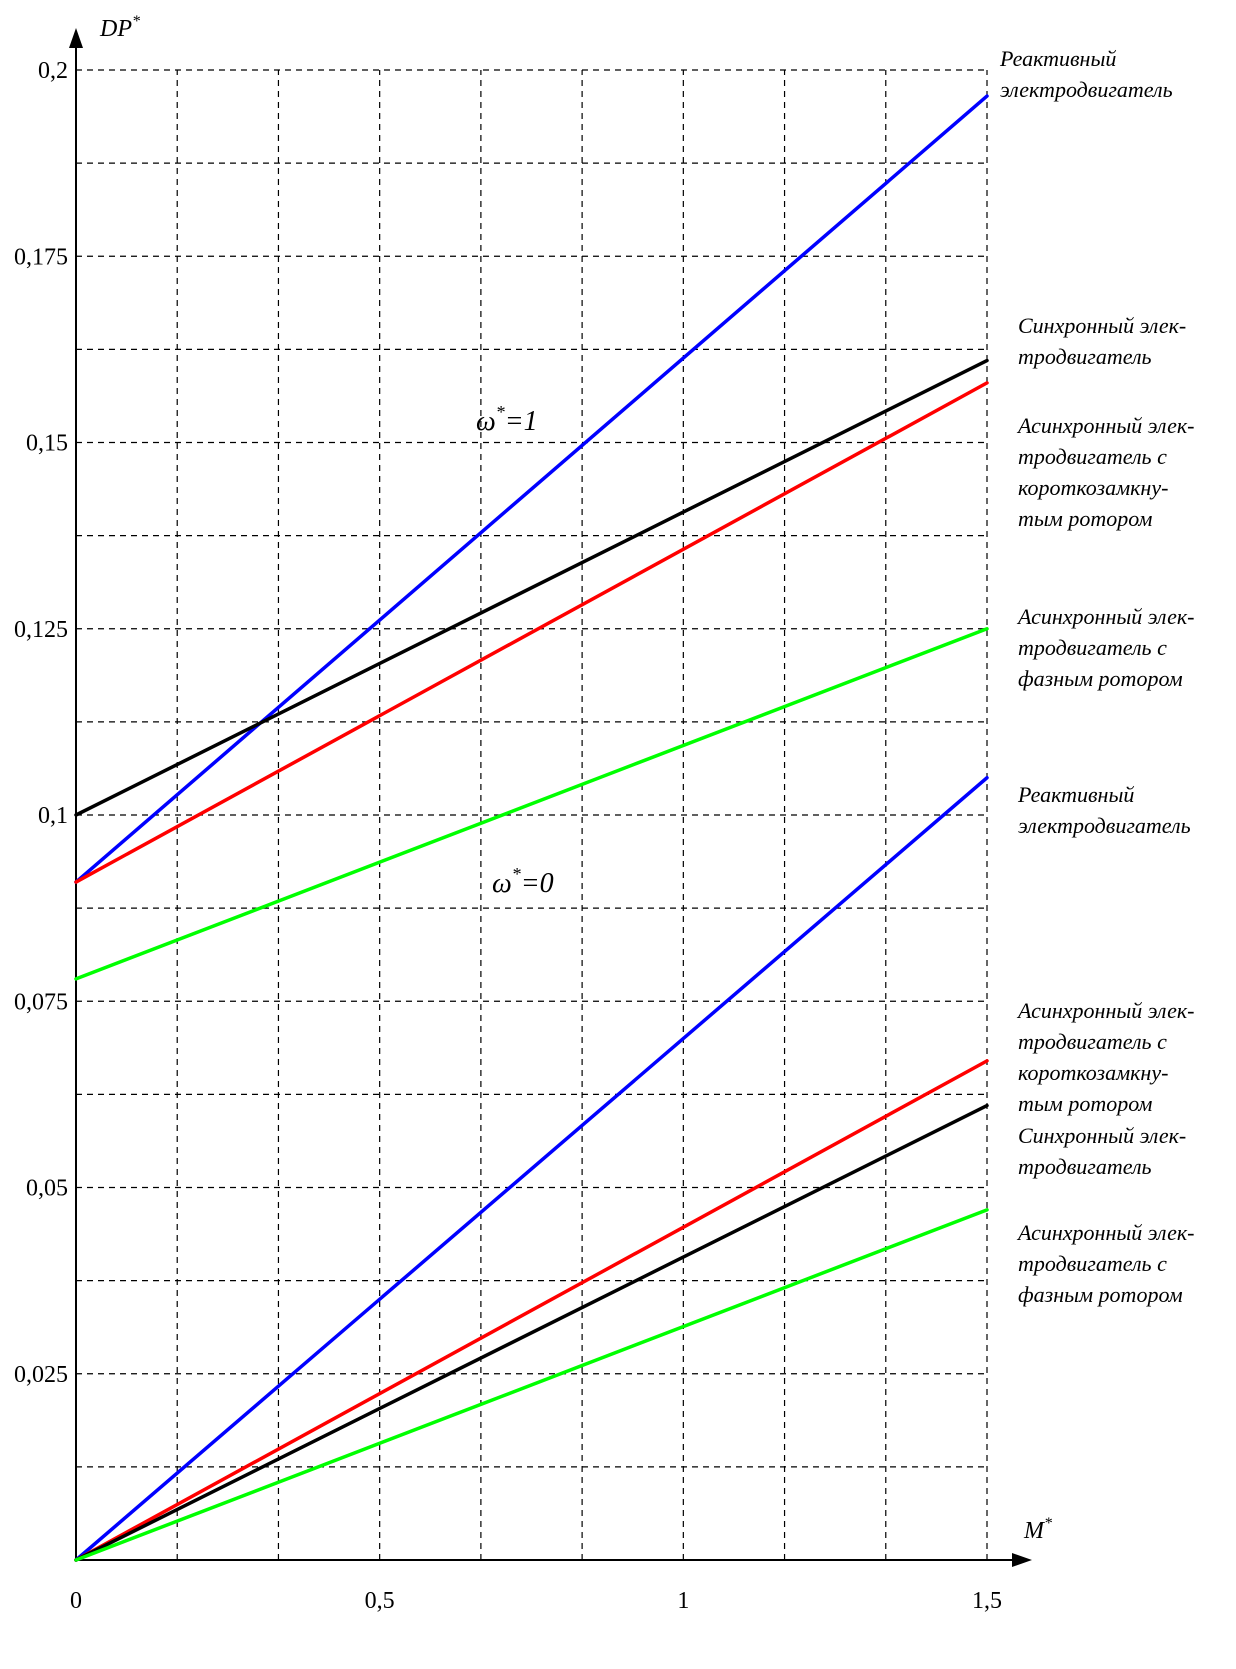 This screenshot has height=1669, width=1236. I want to click on y-tick-label: 0,15, so click(47, 444).